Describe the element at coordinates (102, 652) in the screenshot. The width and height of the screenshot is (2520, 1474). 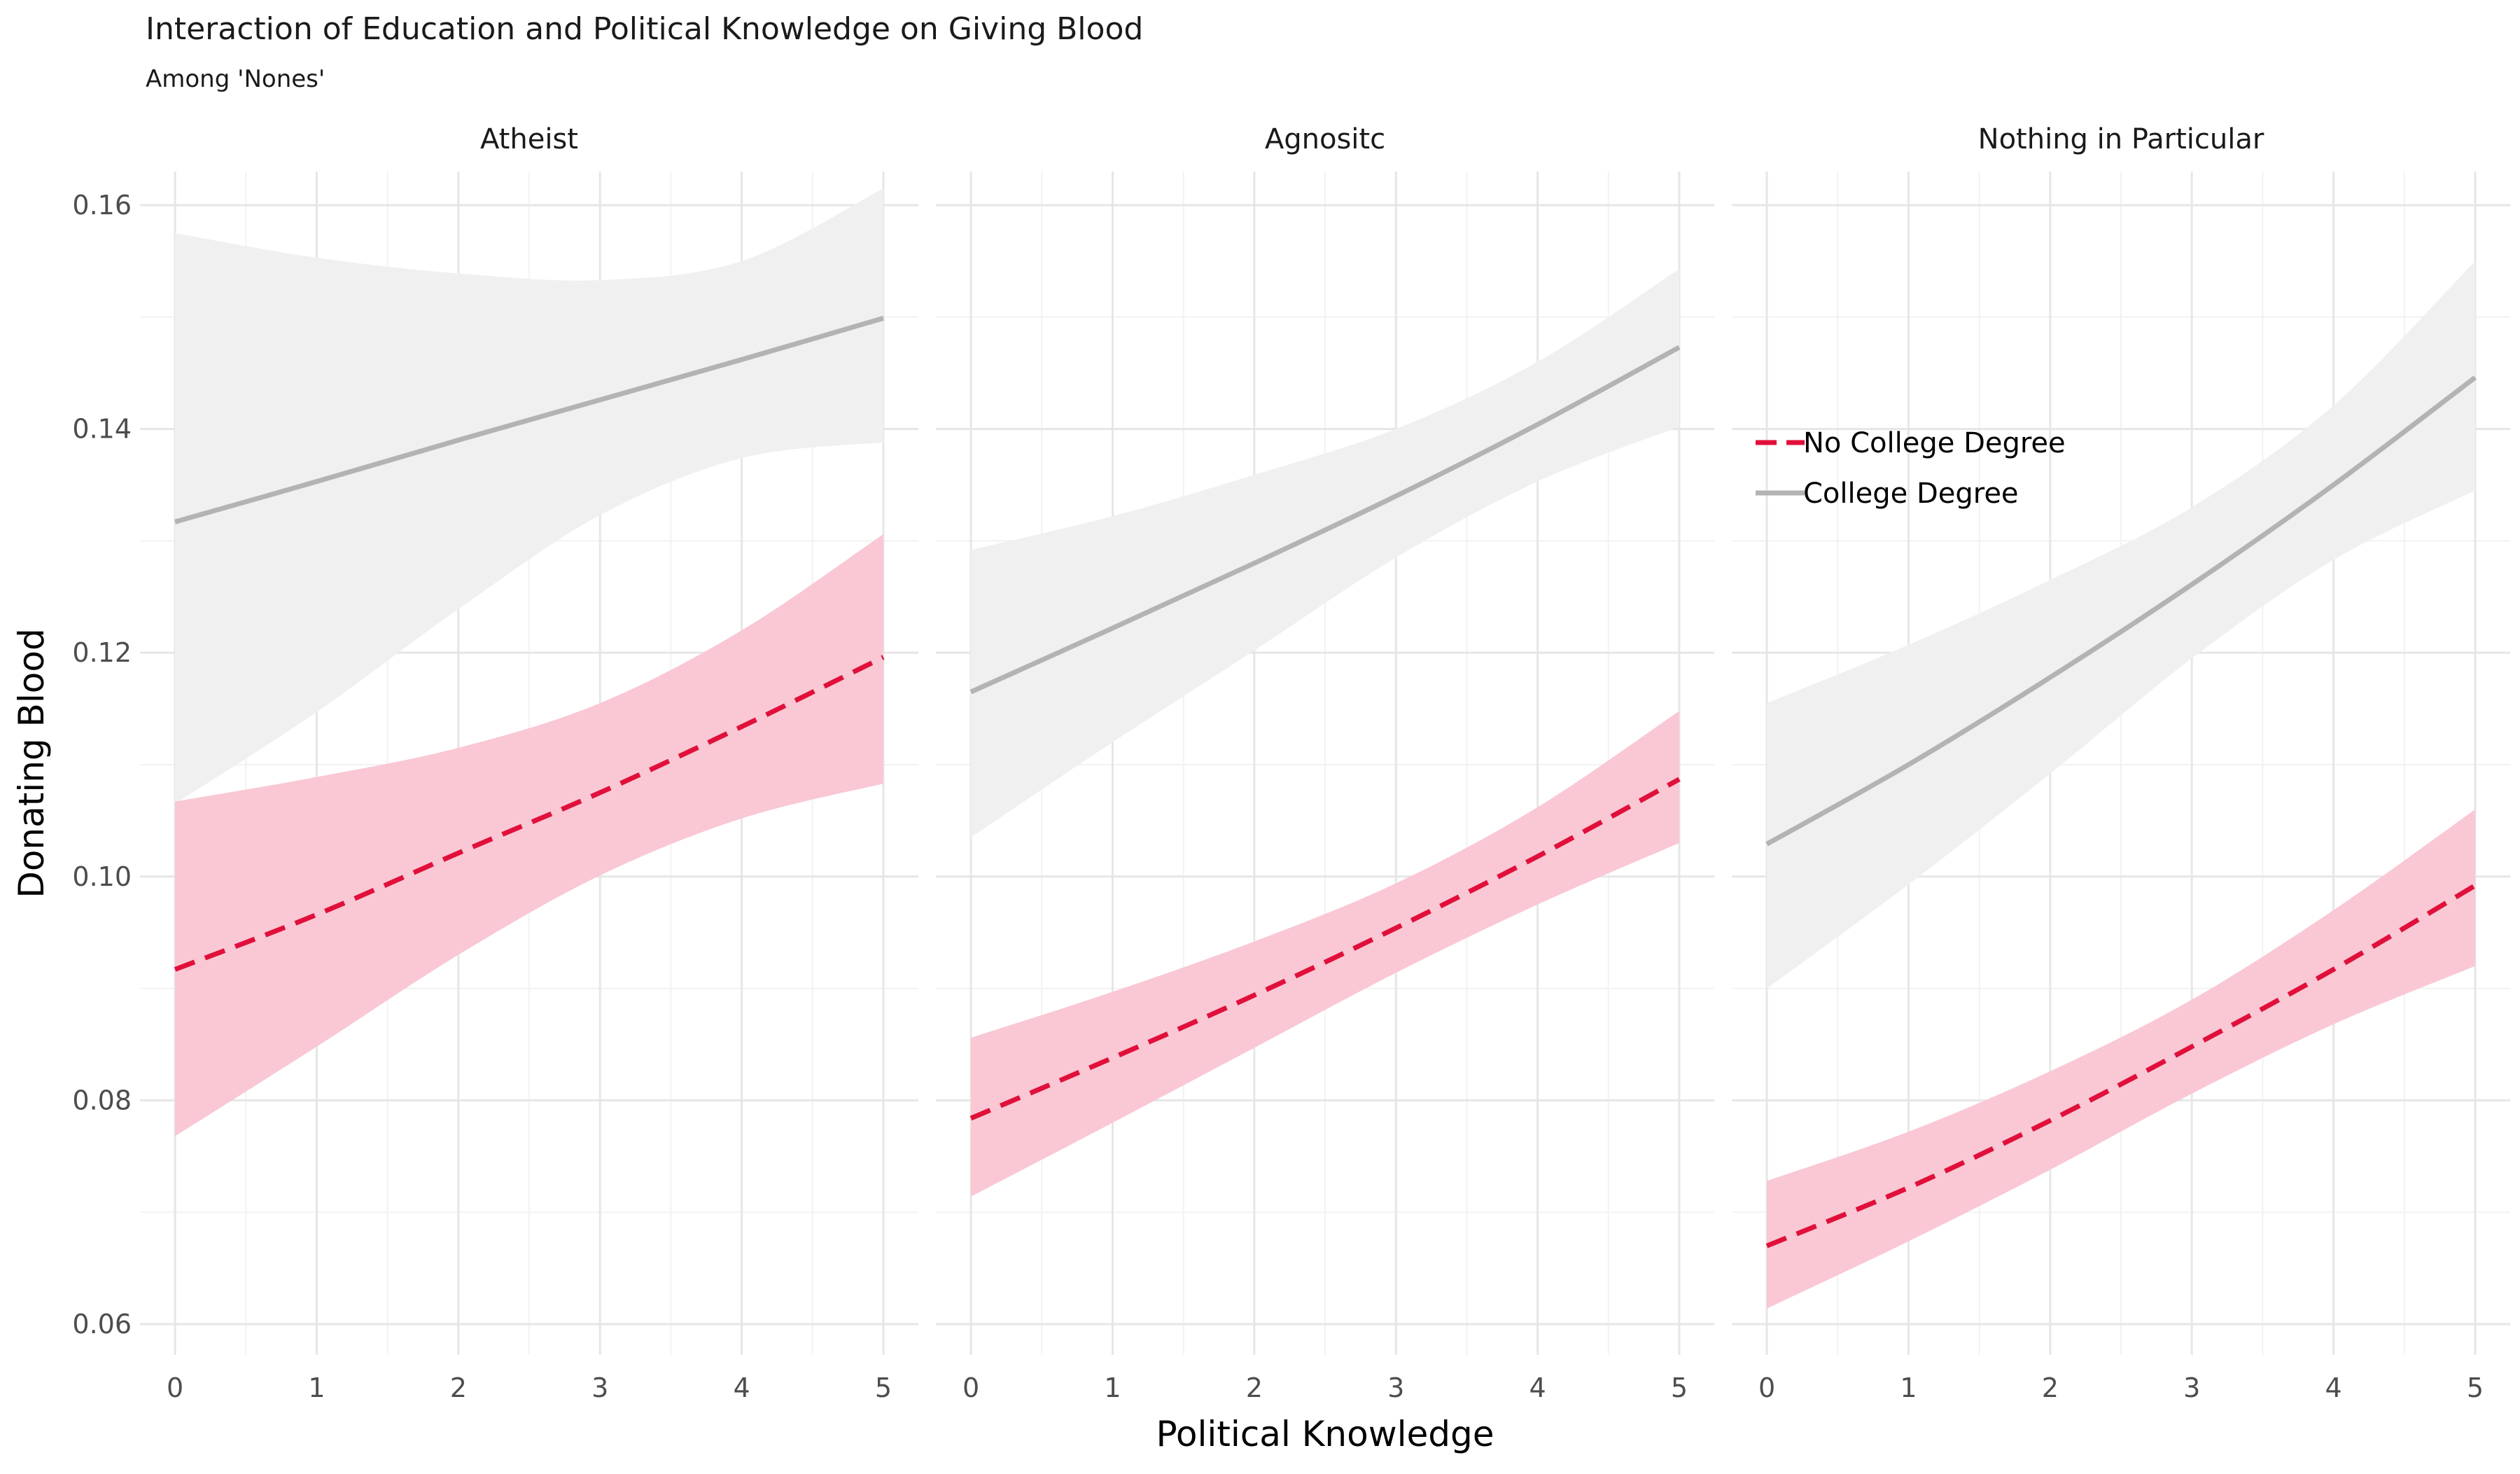
I see `y-tick-label: 0.12` at that location.